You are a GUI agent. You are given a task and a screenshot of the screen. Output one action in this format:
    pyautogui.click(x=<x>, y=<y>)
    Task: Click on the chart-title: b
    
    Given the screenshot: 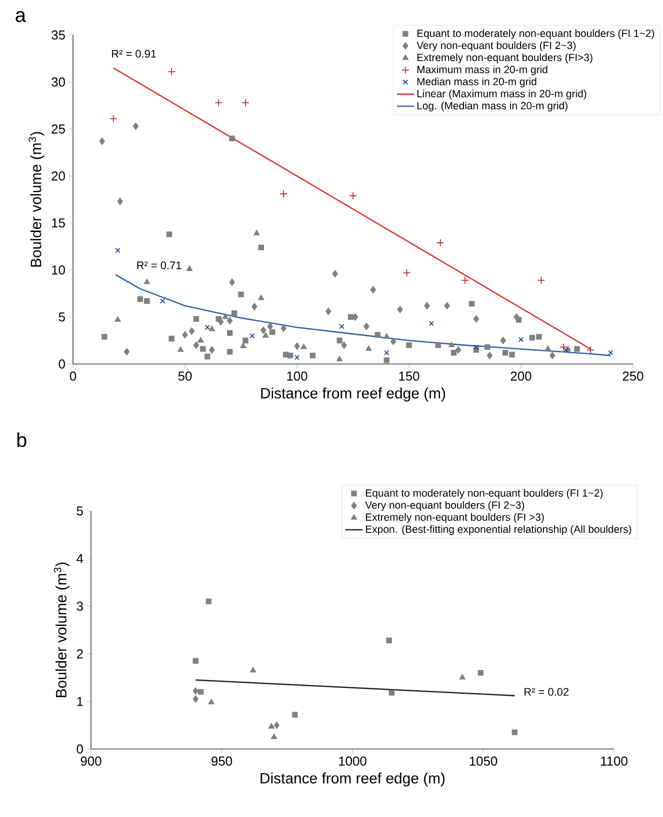 What is the action you would take?
    pyautogui.click(x=21, y=440)
    